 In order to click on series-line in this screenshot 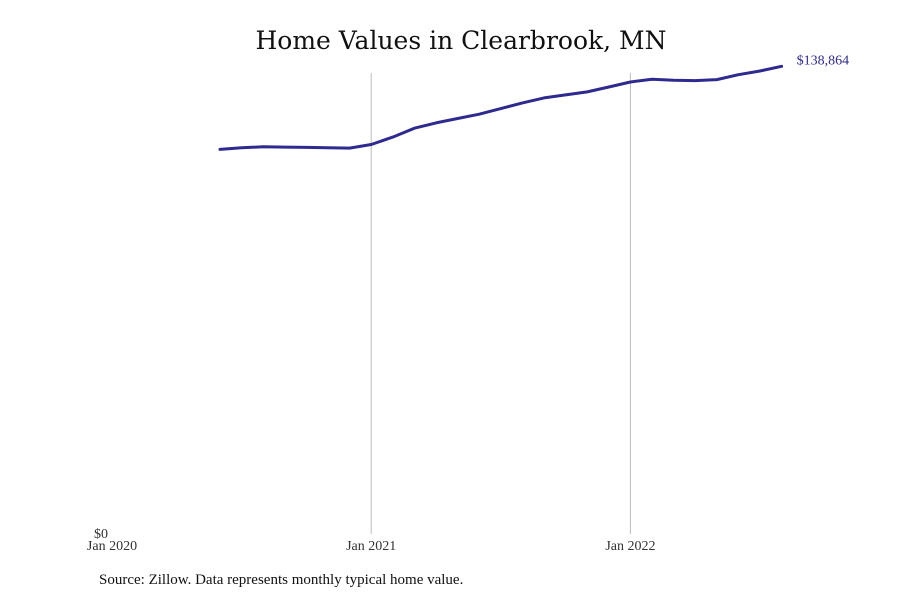, I will do `click(501, 107)`.